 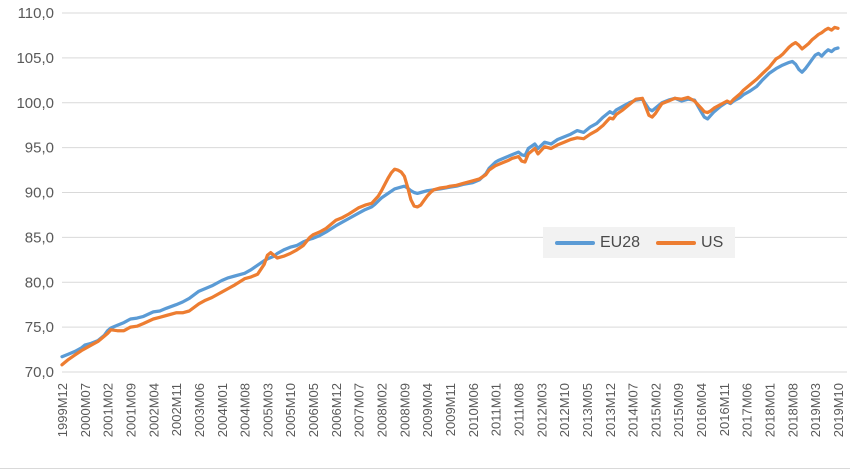 I want to click on x-axis-tick-label: 2013M05, so click(x=587, y=410).